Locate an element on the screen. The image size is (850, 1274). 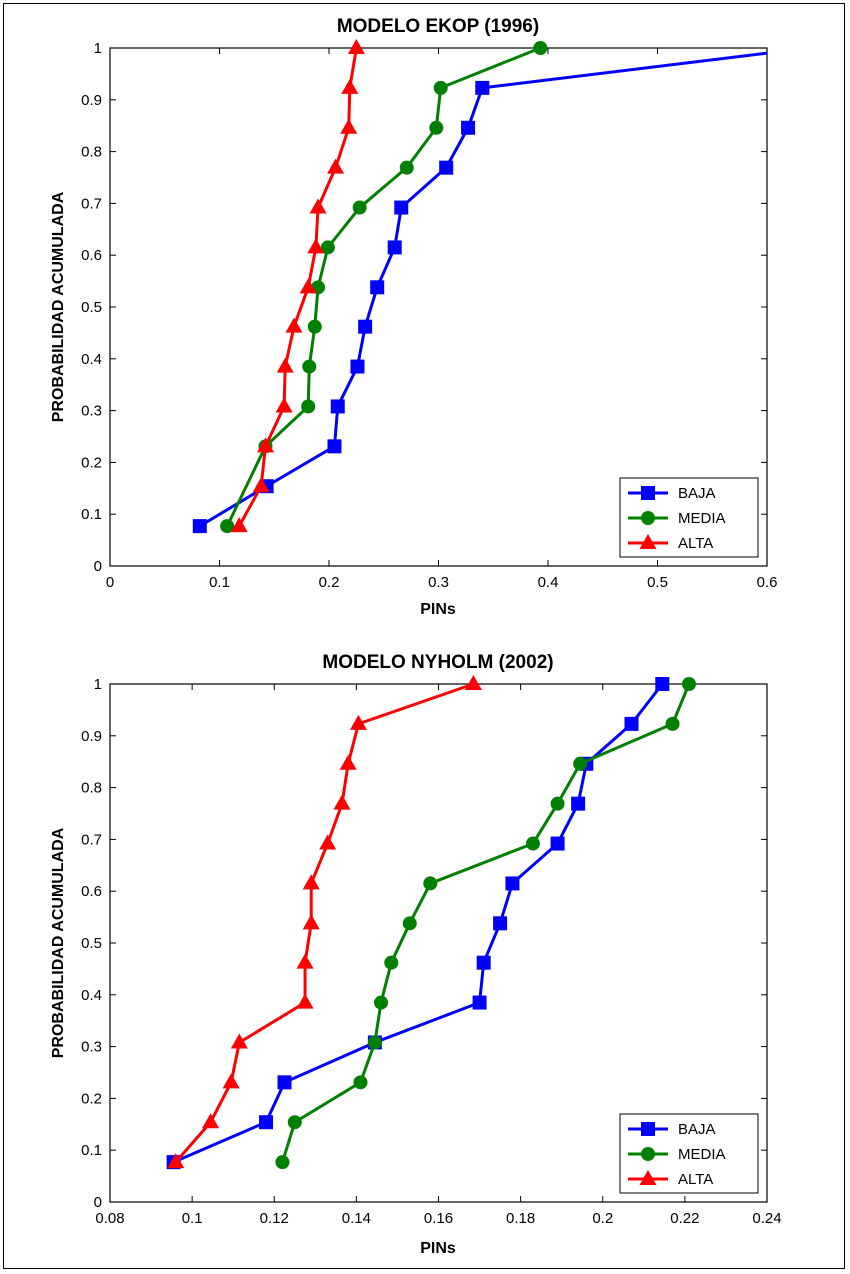
x-tick-label: 0.14 is located at coordinates (356, 1218).